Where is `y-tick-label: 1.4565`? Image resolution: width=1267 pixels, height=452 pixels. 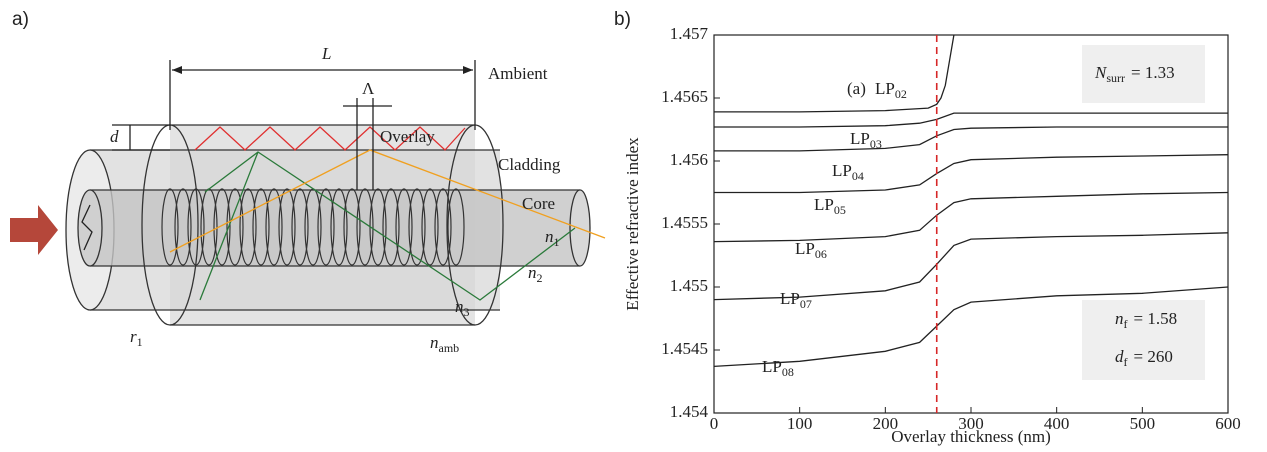
y-tick-label: 1.4565 is located at coordinates (684, 96).